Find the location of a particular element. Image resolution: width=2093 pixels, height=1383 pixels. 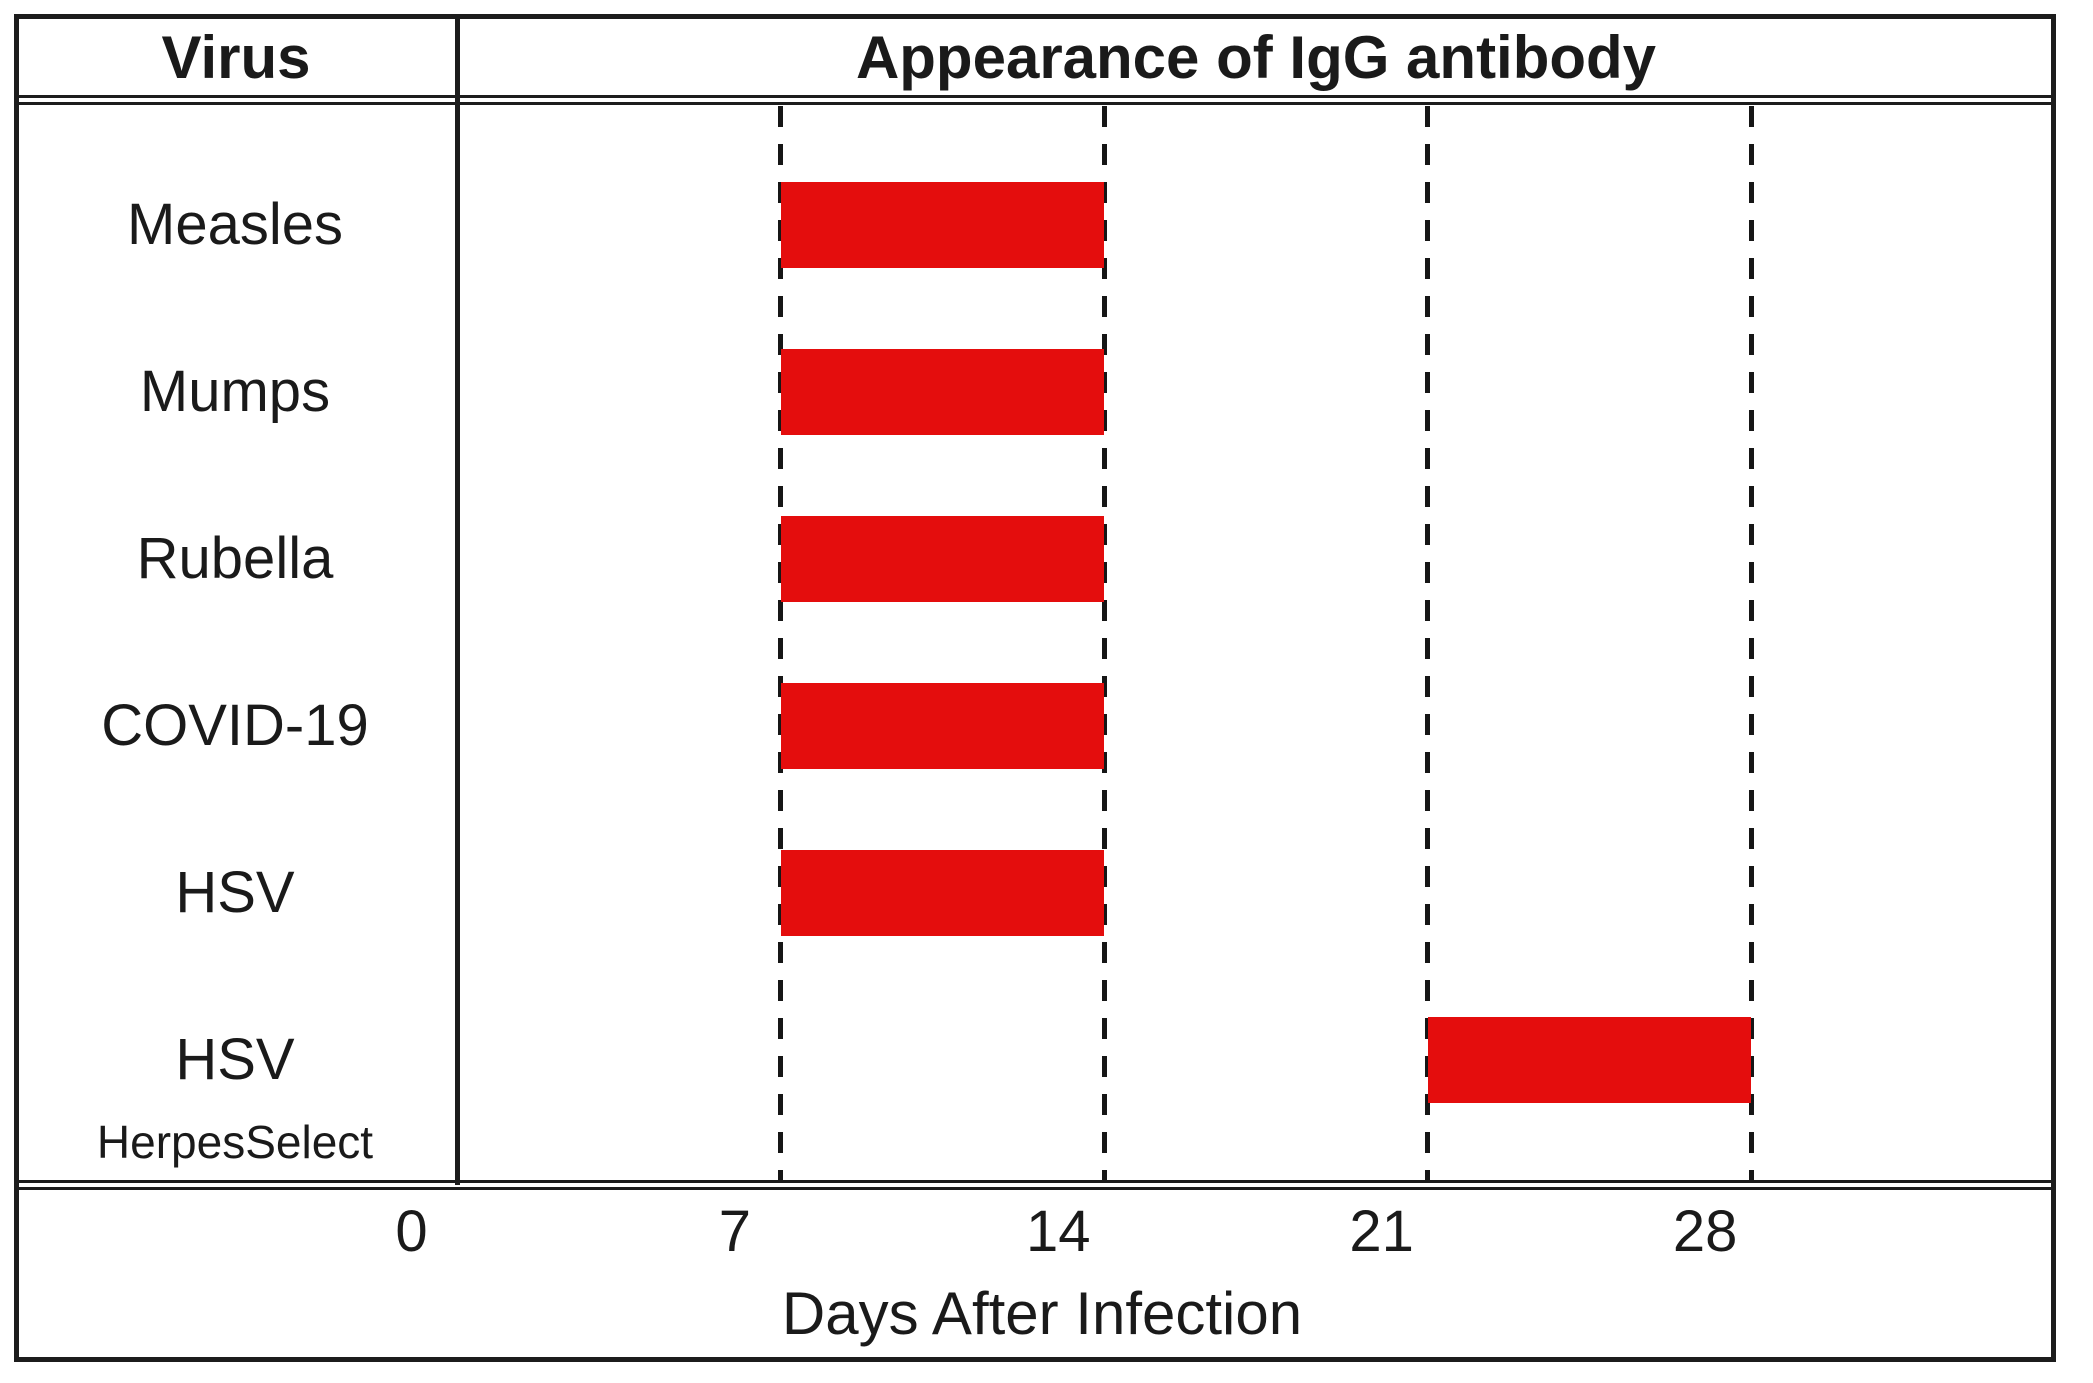

virus-label: COVID-19 is located at coordinates (235, 725).